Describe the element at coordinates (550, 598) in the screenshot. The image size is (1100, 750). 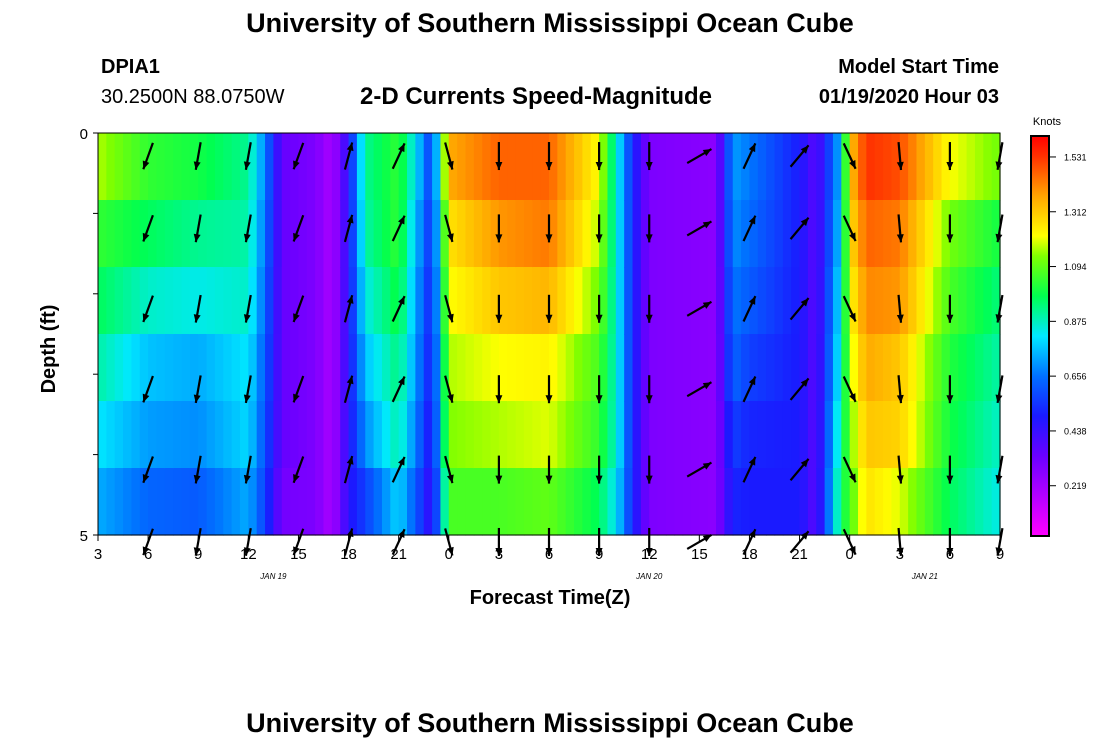
I see `x-axis-label: Forecast Time(Z)` at that location.